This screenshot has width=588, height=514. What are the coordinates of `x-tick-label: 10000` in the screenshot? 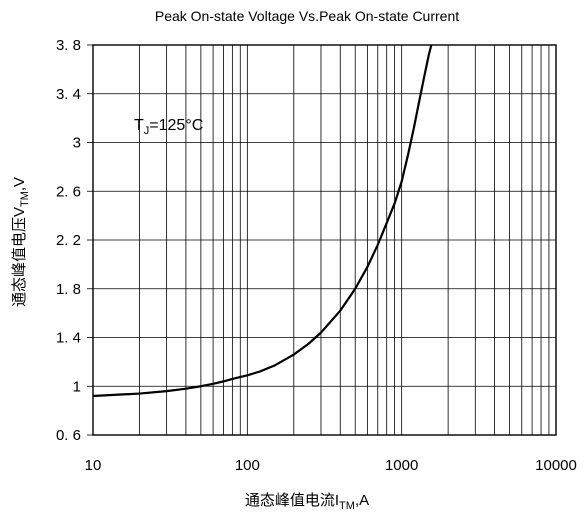 It's located at (556, 465).